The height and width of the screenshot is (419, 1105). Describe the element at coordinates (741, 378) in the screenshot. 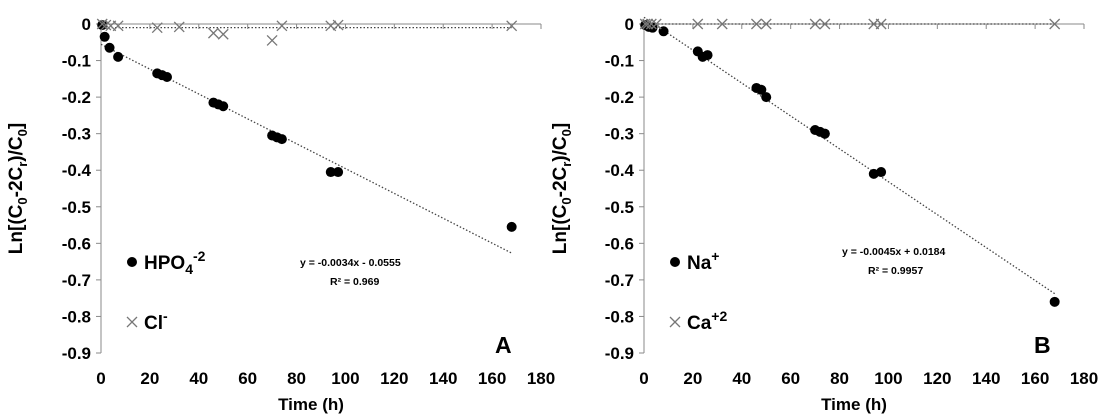

I see `x-tick-label: 40` at that location.